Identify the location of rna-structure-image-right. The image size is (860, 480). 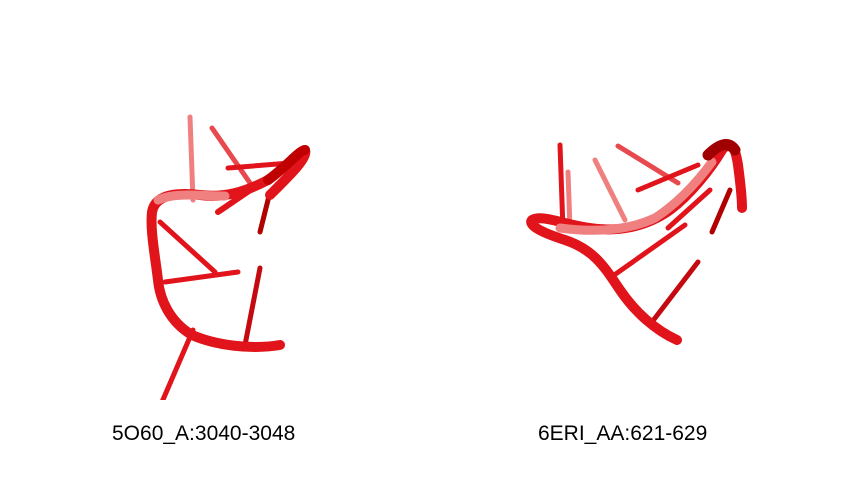
(636, 242).